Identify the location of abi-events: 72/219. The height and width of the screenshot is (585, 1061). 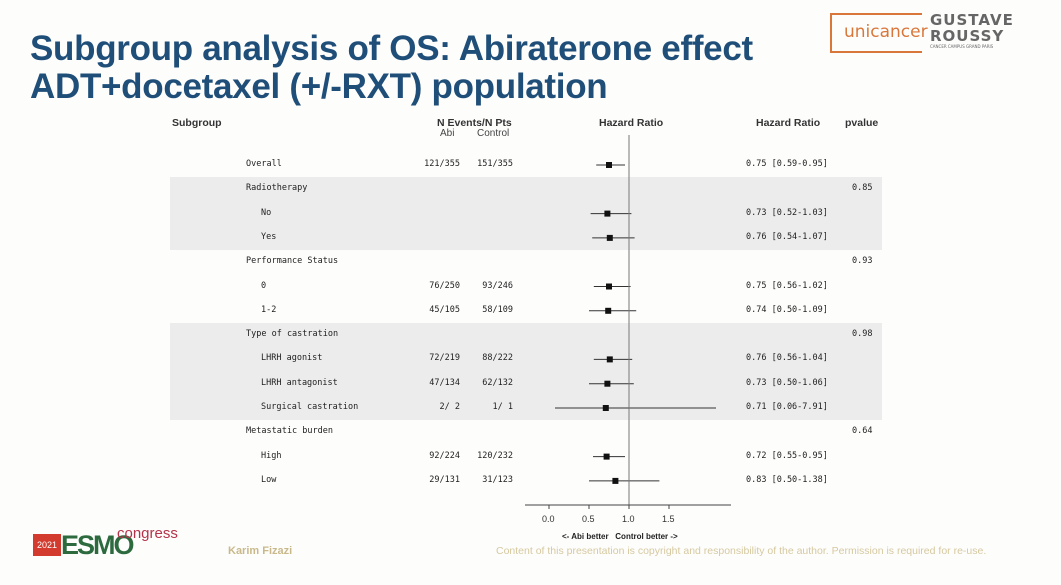
(444, 358).